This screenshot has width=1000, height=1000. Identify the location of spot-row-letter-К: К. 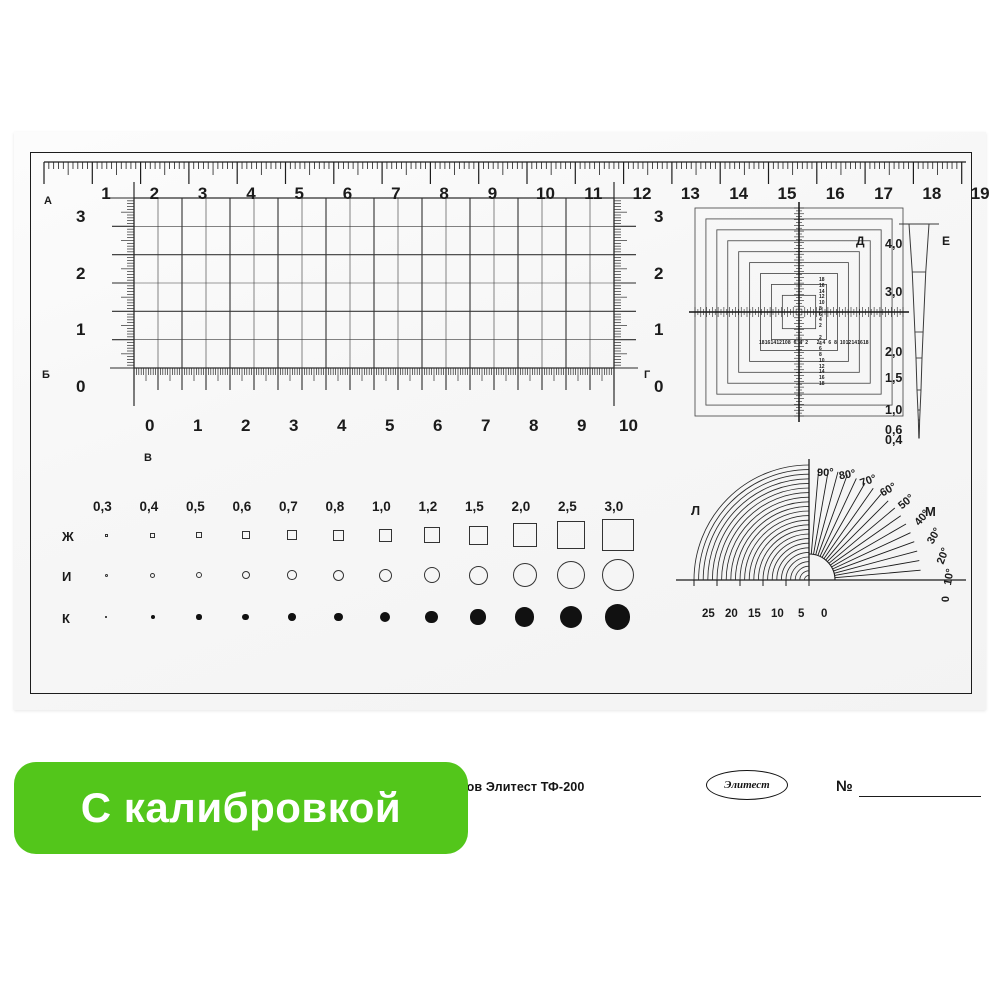
(66, 618).